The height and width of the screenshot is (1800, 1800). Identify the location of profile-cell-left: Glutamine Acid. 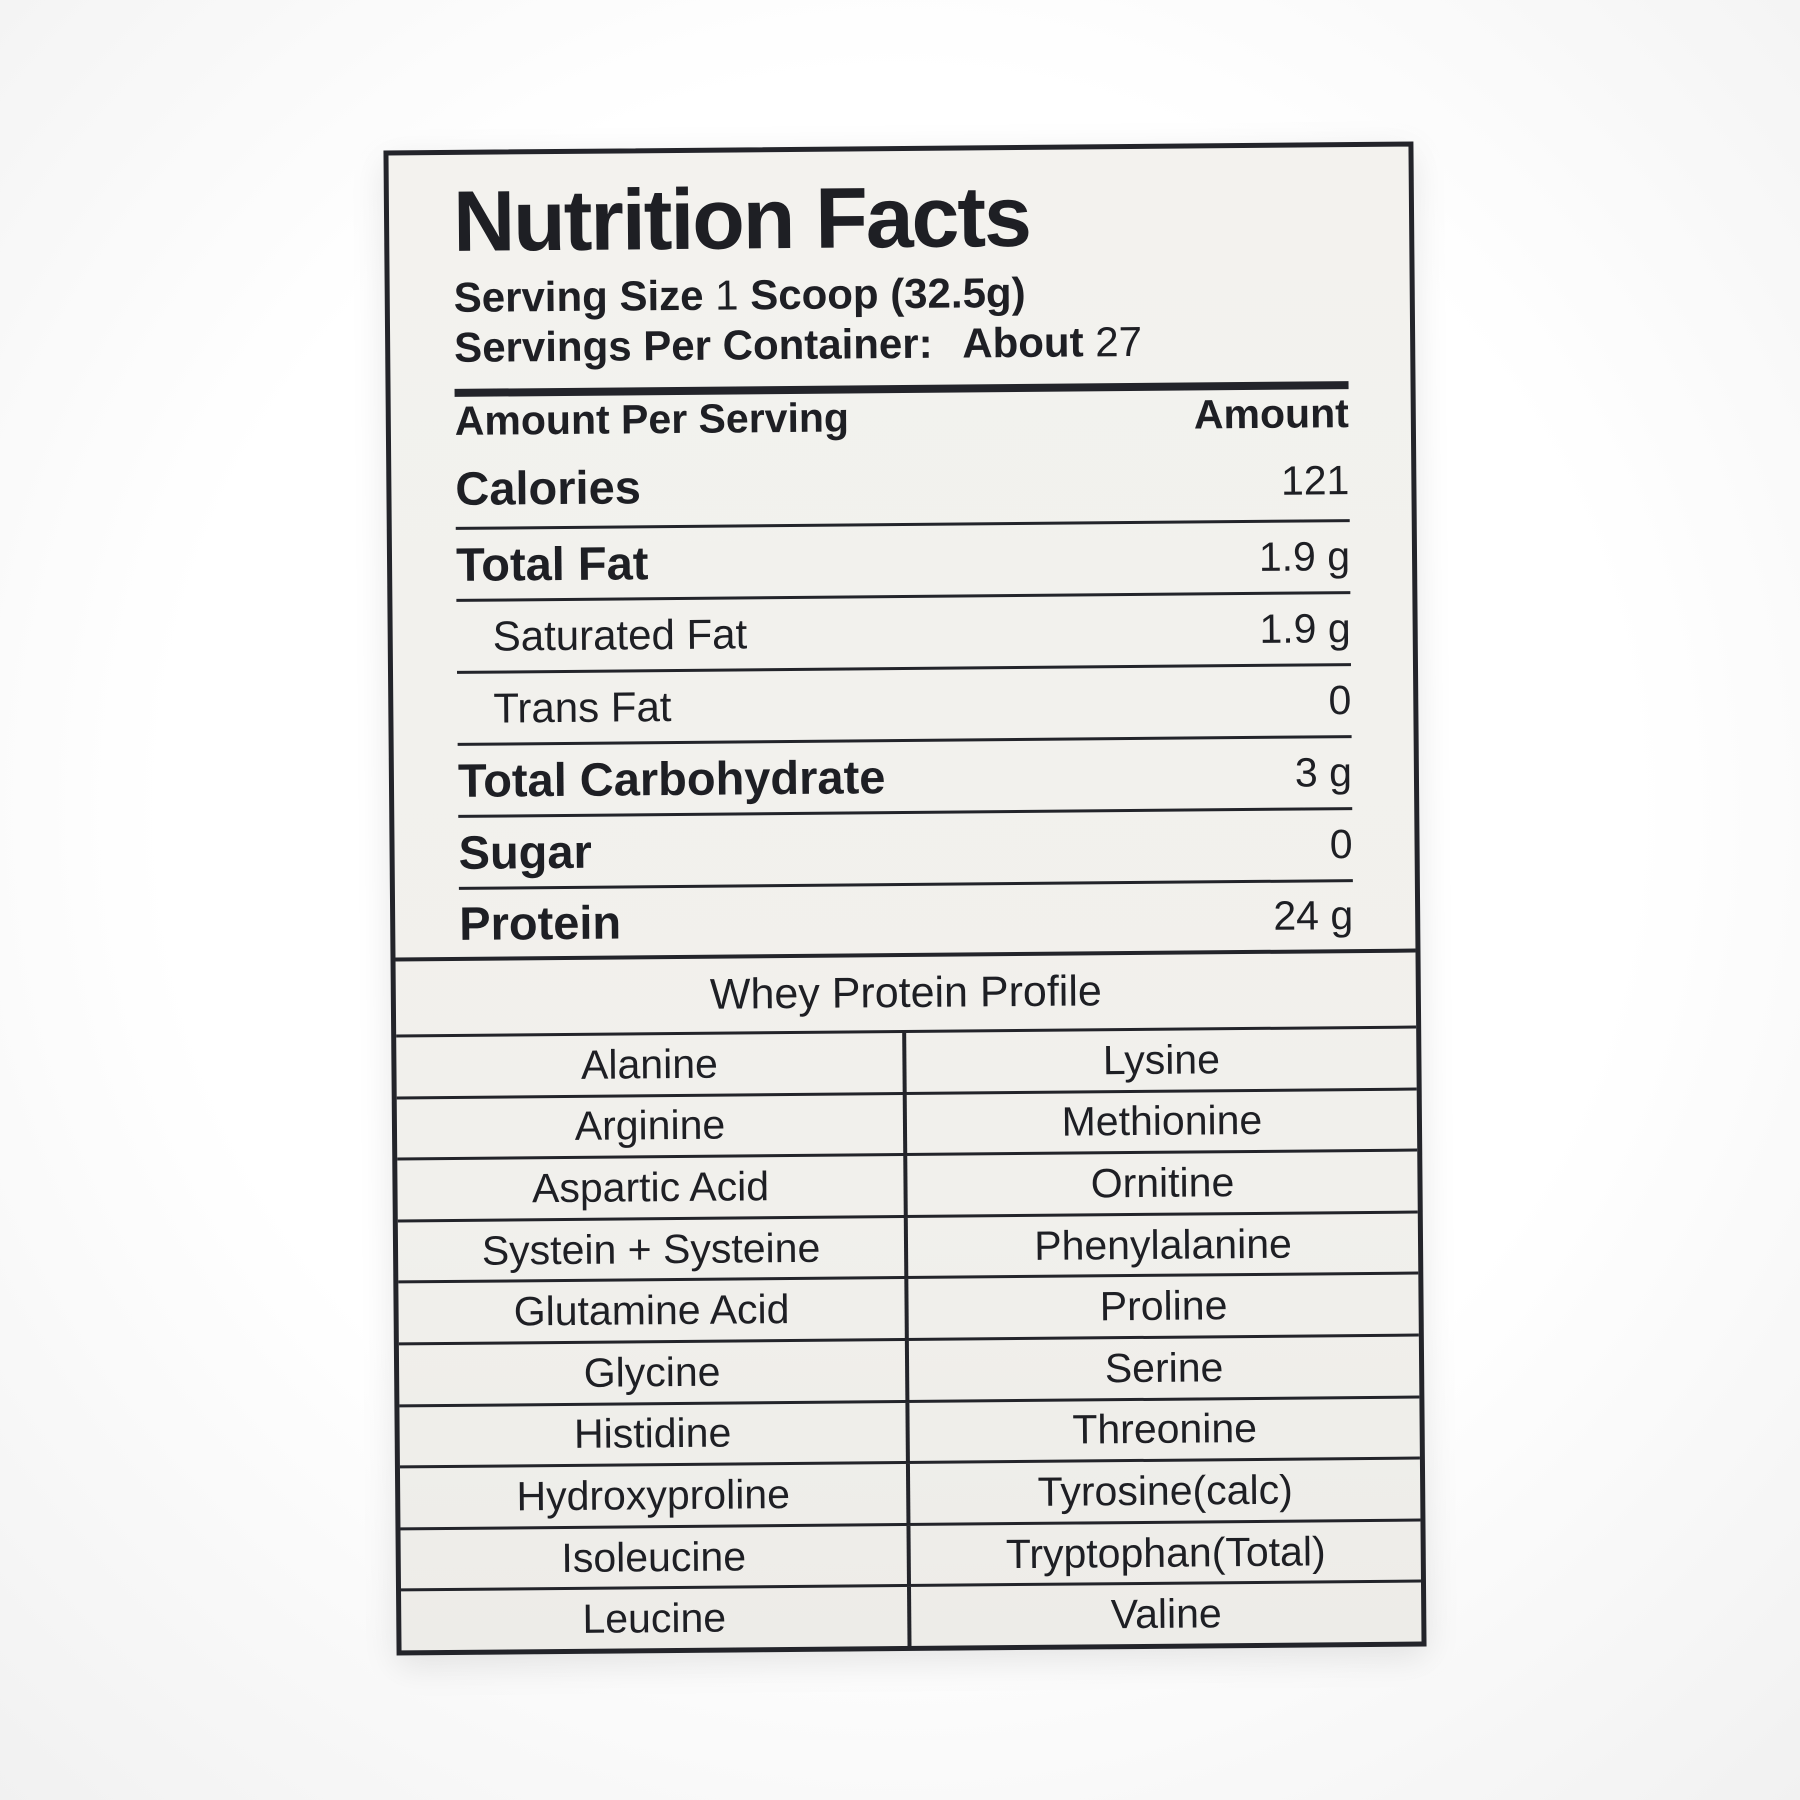
(653, 1311).